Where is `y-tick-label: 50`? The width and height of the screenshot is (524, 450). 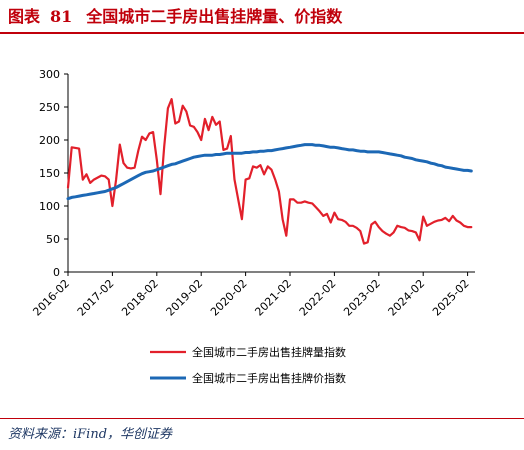 y-tick-label: 50 is located at coordinates (53, 239).